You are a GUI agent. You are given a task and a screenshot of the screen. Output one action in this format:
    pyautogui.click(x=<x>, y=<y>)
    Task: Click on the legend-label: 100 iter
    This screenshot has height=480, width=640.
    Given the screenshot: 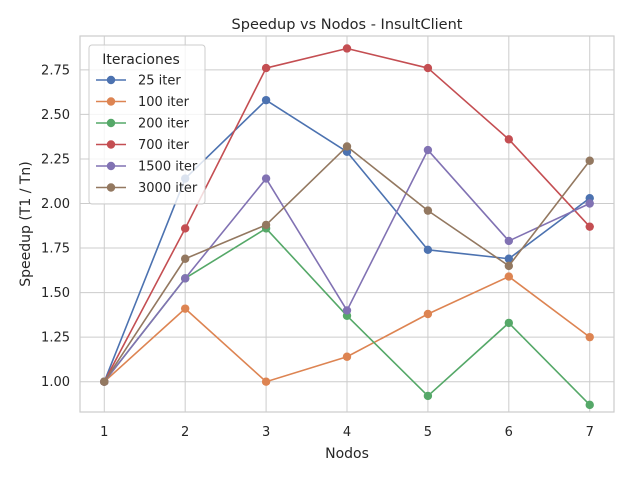 What is the action you would take?
    pyautogui.click(x=164, y=102)
    